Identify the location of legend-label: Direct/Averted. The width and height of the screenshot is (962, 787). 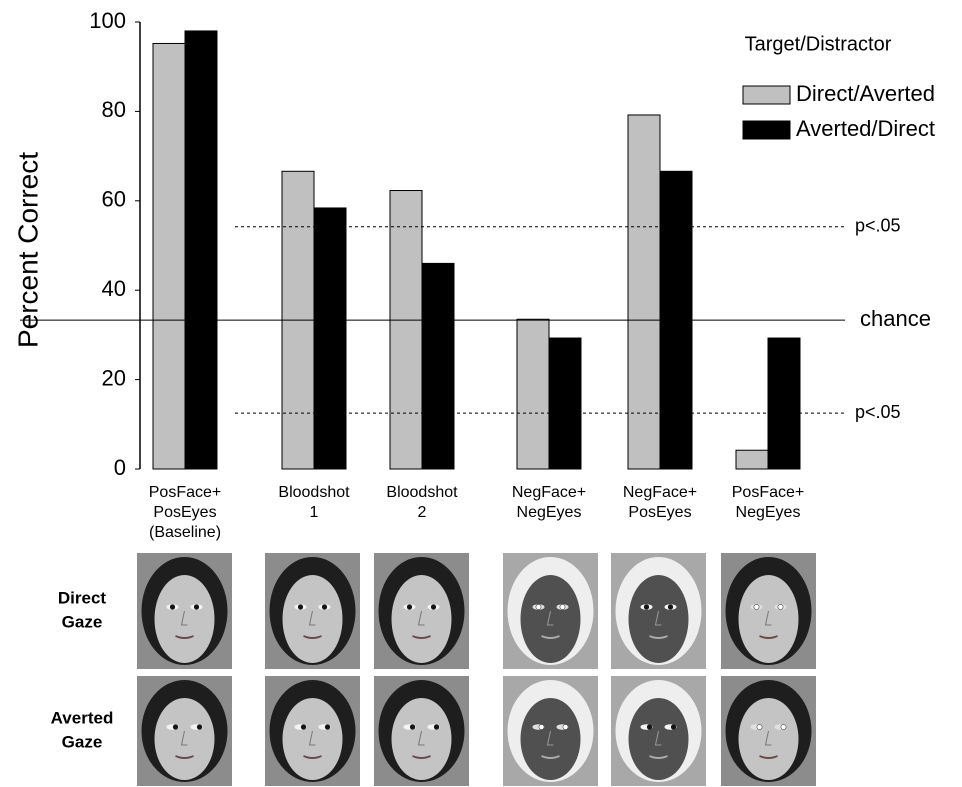
(865, 93).